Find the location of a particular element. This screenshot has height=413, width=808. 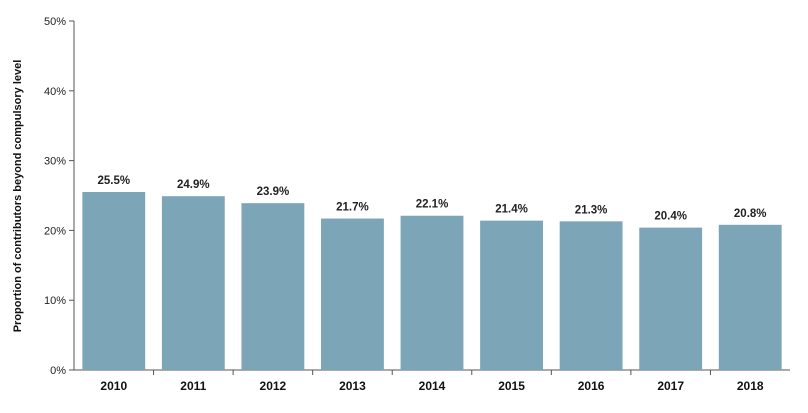

x-tick-label: 2011 is located at coordinates (193, 386).